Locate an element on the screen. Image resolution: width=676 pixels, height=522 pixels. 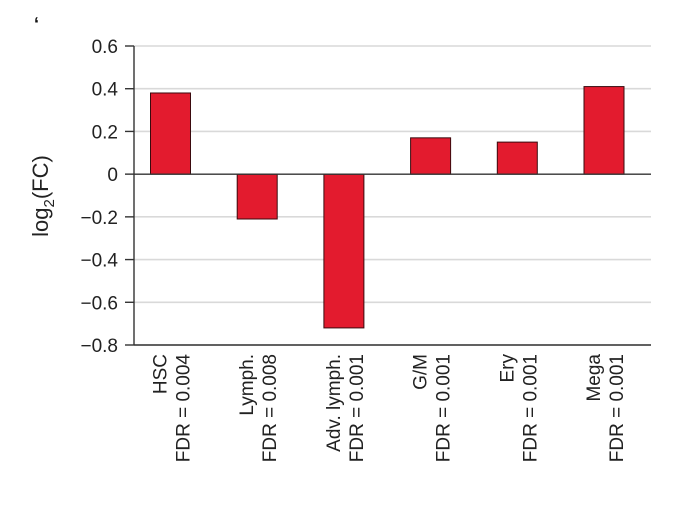
y-tick-label: −0.2 is located at coordinates (99, 218).